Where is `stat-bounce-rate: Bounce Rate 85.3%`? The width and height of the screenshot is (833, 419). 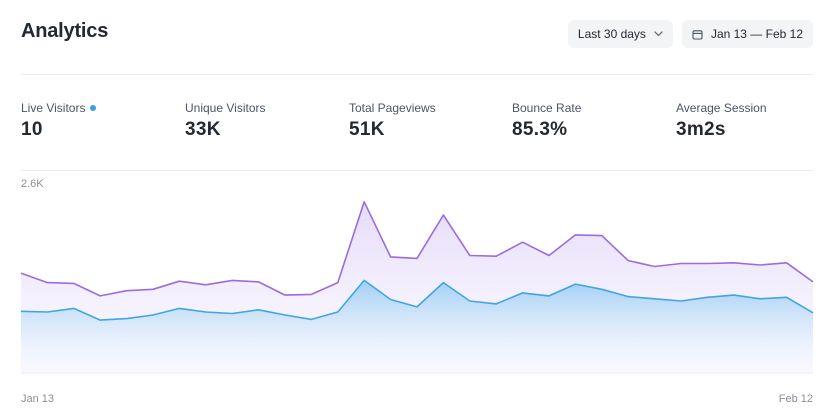 stat-bounce-rate: Bounce Rate 85.3% is located at coordinates (546, 121).